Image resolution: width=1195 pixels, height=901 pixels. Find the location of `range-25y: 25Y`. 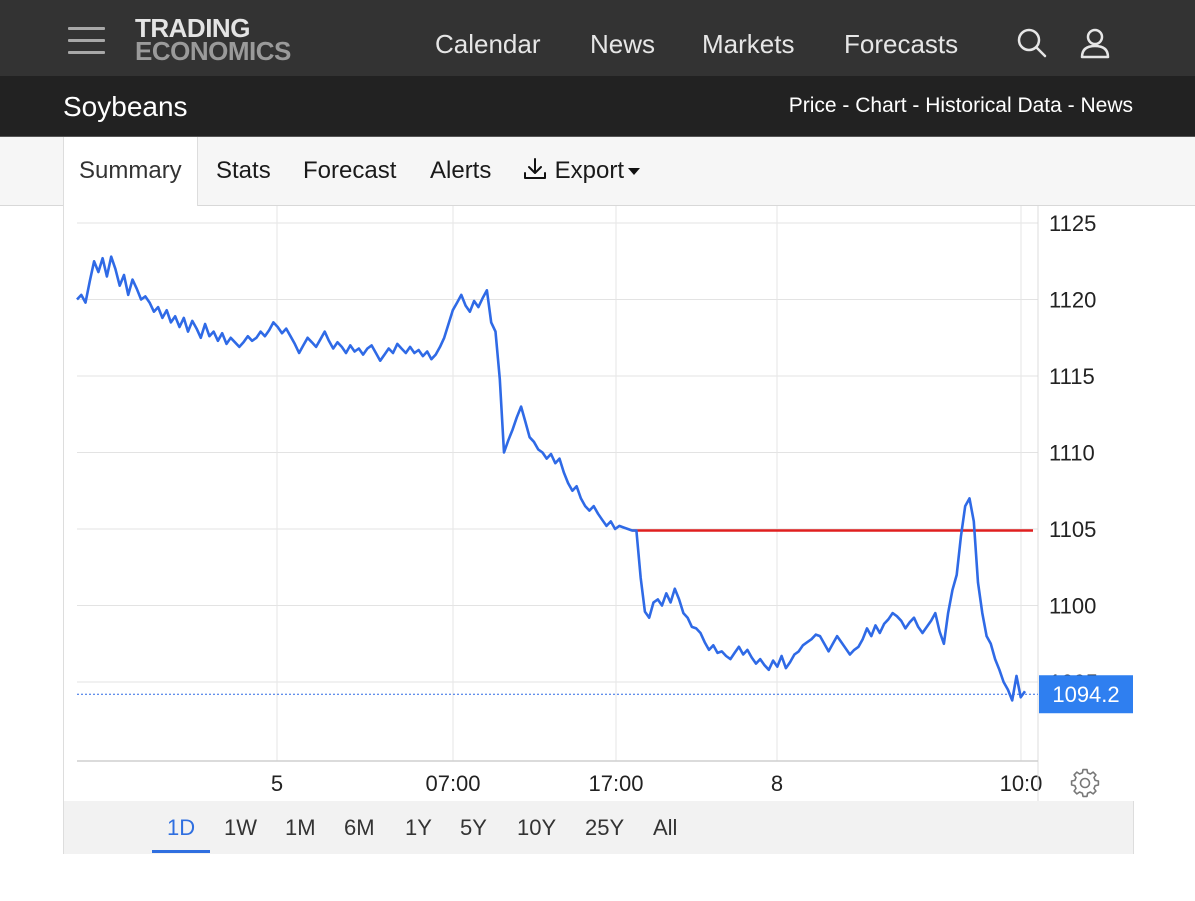

range-25y: 25Y is located at coordinates (605, 827).